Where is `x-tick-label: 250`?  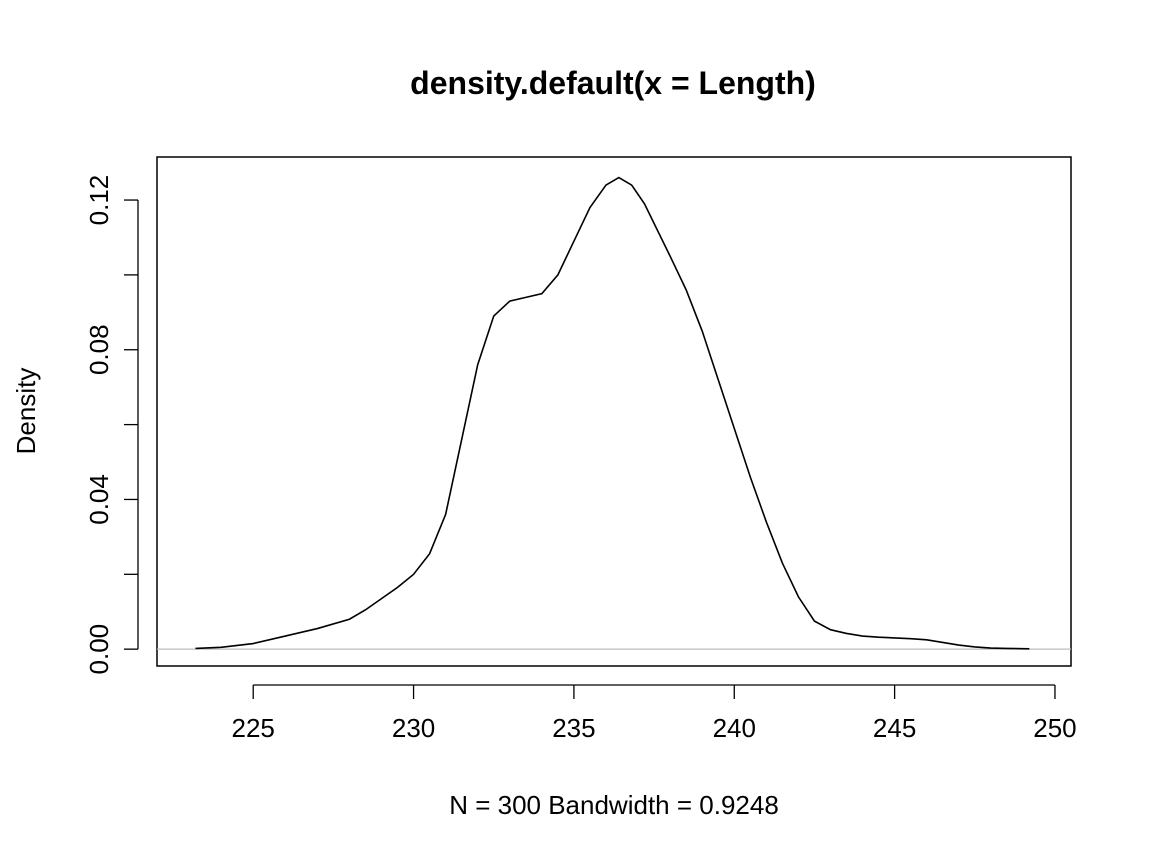
x-tick-label: 250 is located at coordinates (1054, 728).